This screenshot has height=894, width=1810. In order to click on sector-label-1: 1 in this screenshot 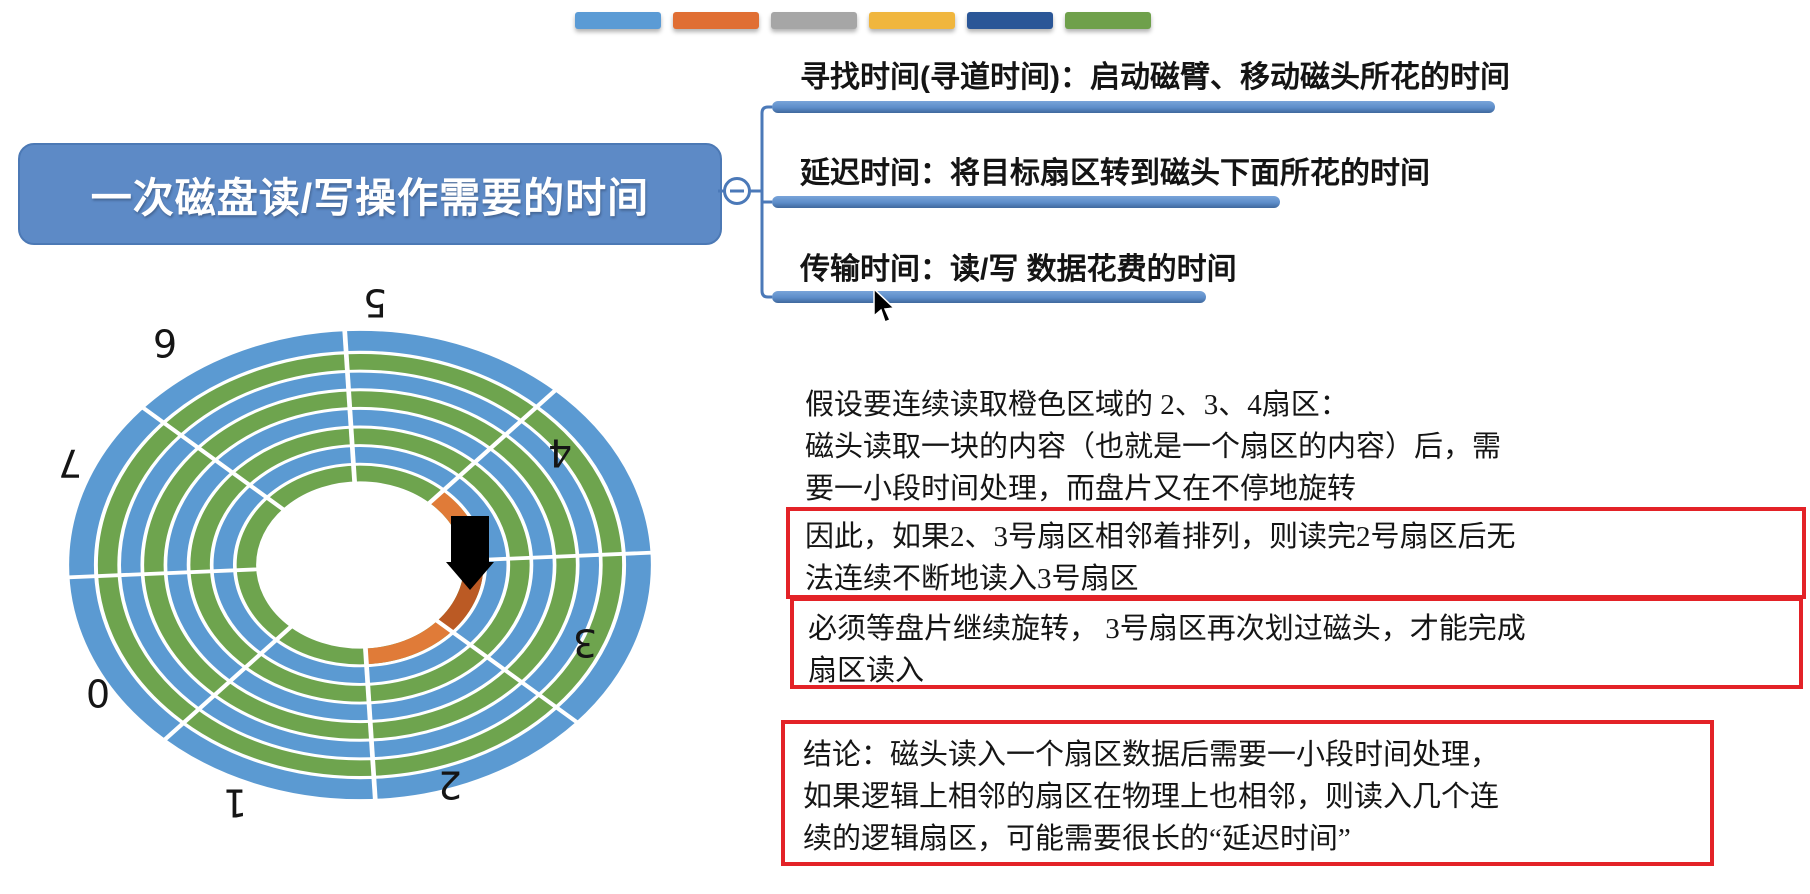, I will do `click(235, 803)`.